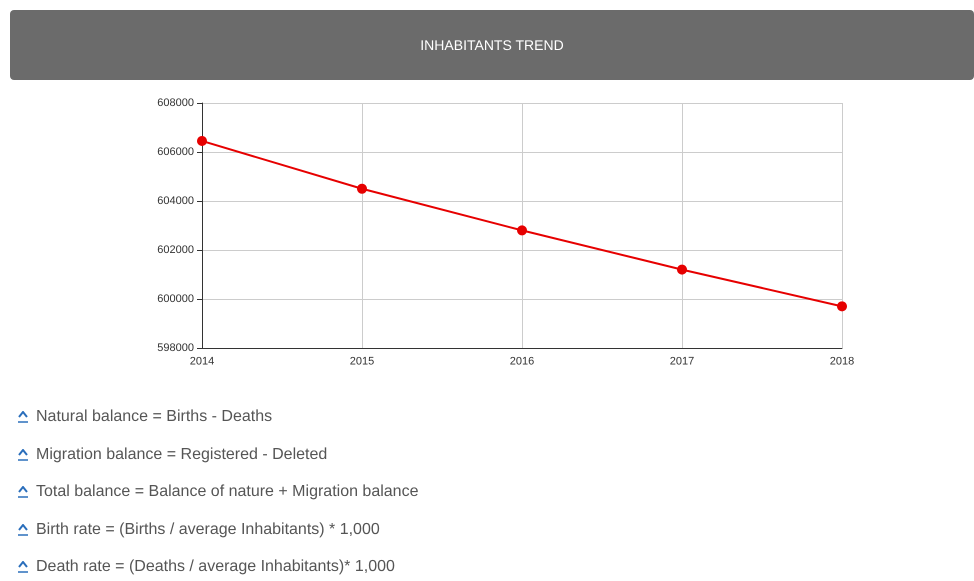 Image resolution: width=974 pixels, height=581 pixels. What do you see at coordinates (215, 567) in the screenshot?
I see `text: Death rate = (Deaths / average Inhabitants)* 1,000` at bounding box center [215, 567].